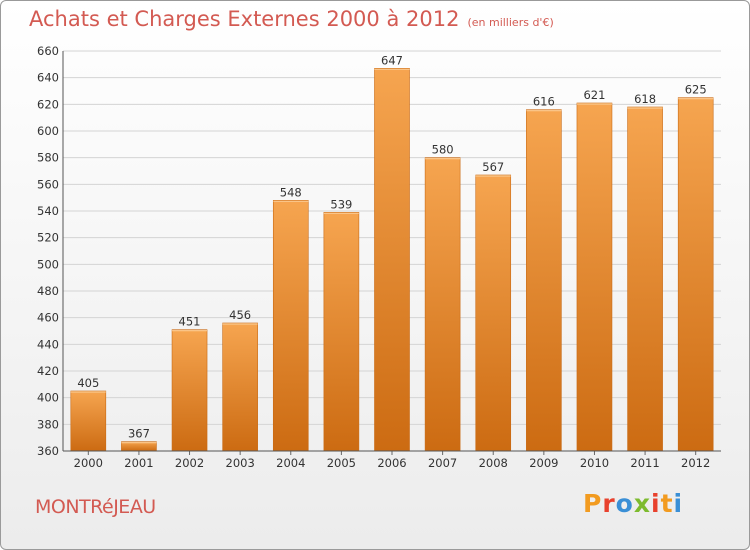 The image size is (750, 550). I want to click on data-label-2005: 539, so click(341, 204).